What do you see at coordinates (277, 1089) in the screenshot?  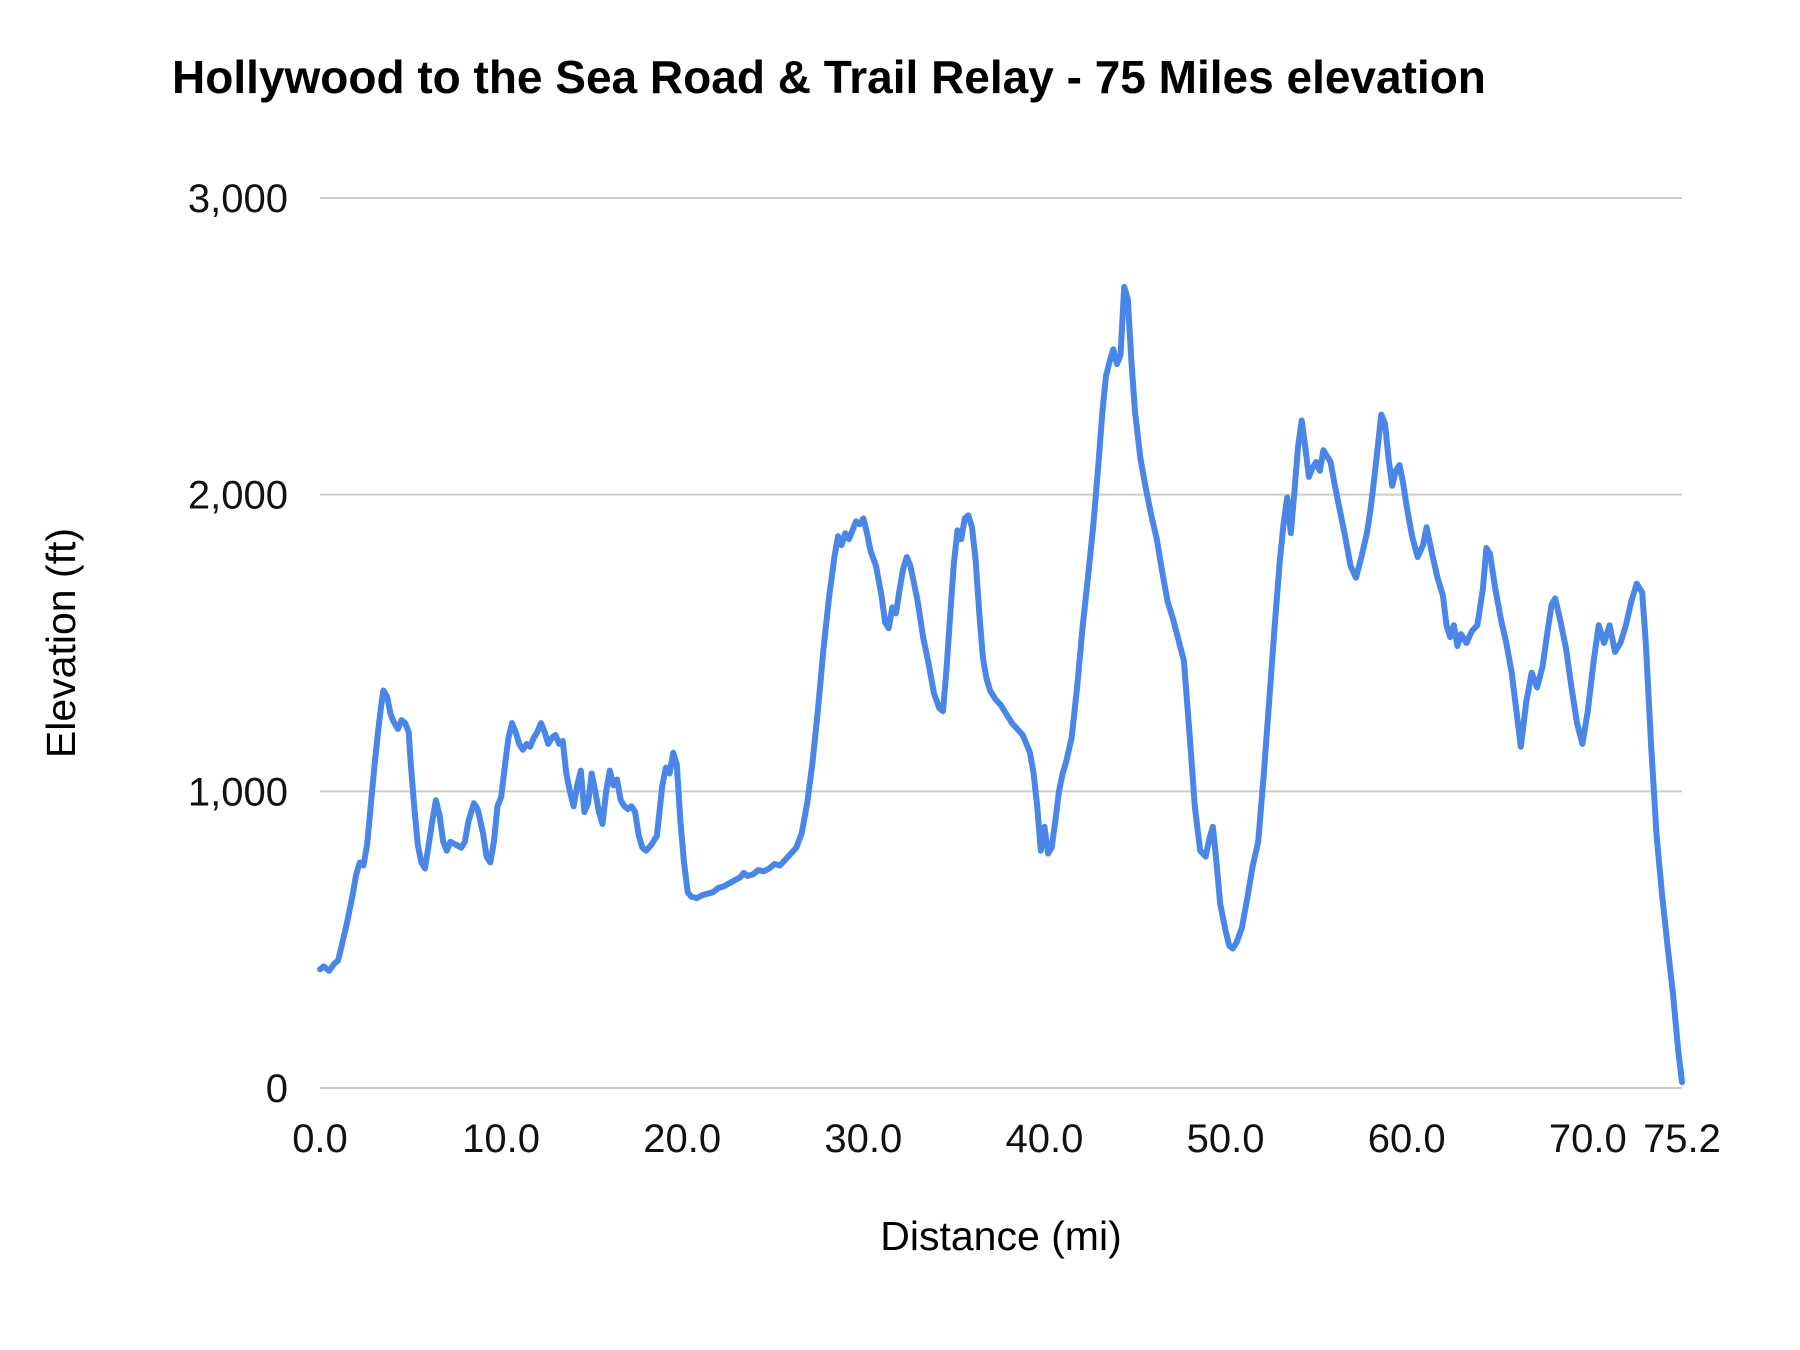 I see `y-tick-label: 0` at bounding box center [277, 1089].